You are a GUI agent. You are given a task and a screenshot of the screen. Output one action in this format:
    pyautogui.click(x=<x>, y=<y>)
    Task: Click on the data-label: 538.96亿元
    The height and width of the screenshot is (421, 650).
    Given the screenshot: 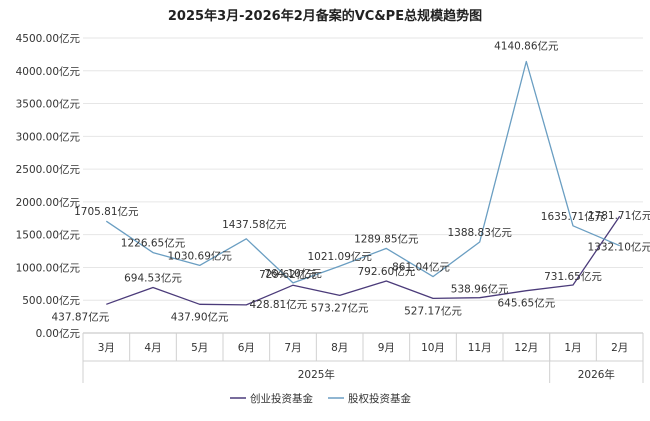 What is the action you would take?
    pyautogui.click(x=480, y=289)
    